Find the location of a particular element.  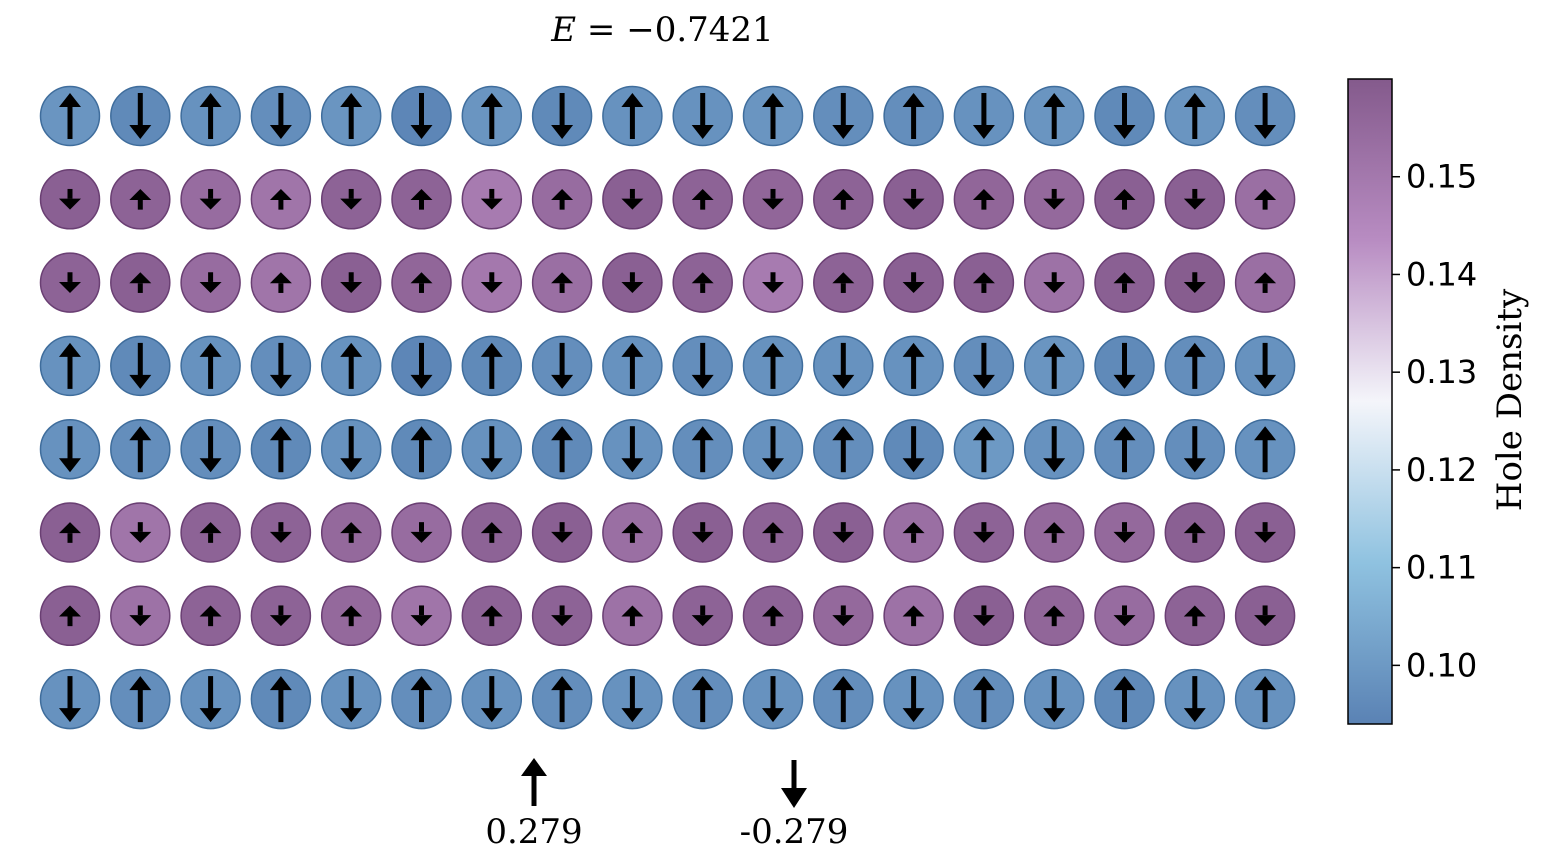

energy-value: −0.7421 is located at coordinates (700, 30).